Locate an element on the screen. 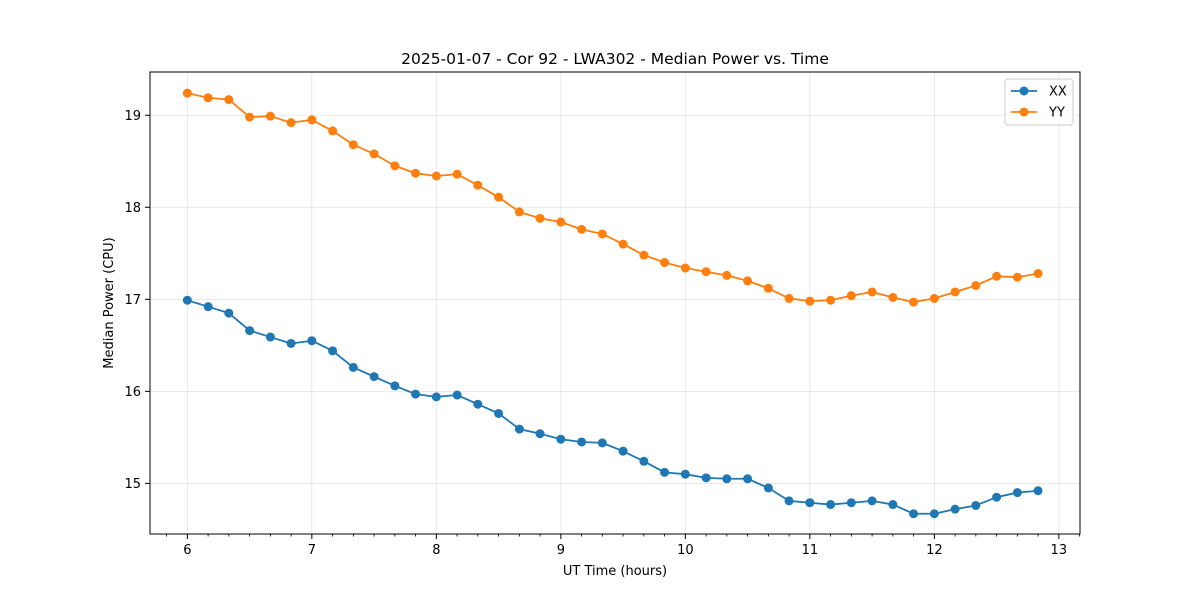 The width and height of the screenshot is (1200, 600). x-tick-label: 6 is located at coordinates (187, 550).